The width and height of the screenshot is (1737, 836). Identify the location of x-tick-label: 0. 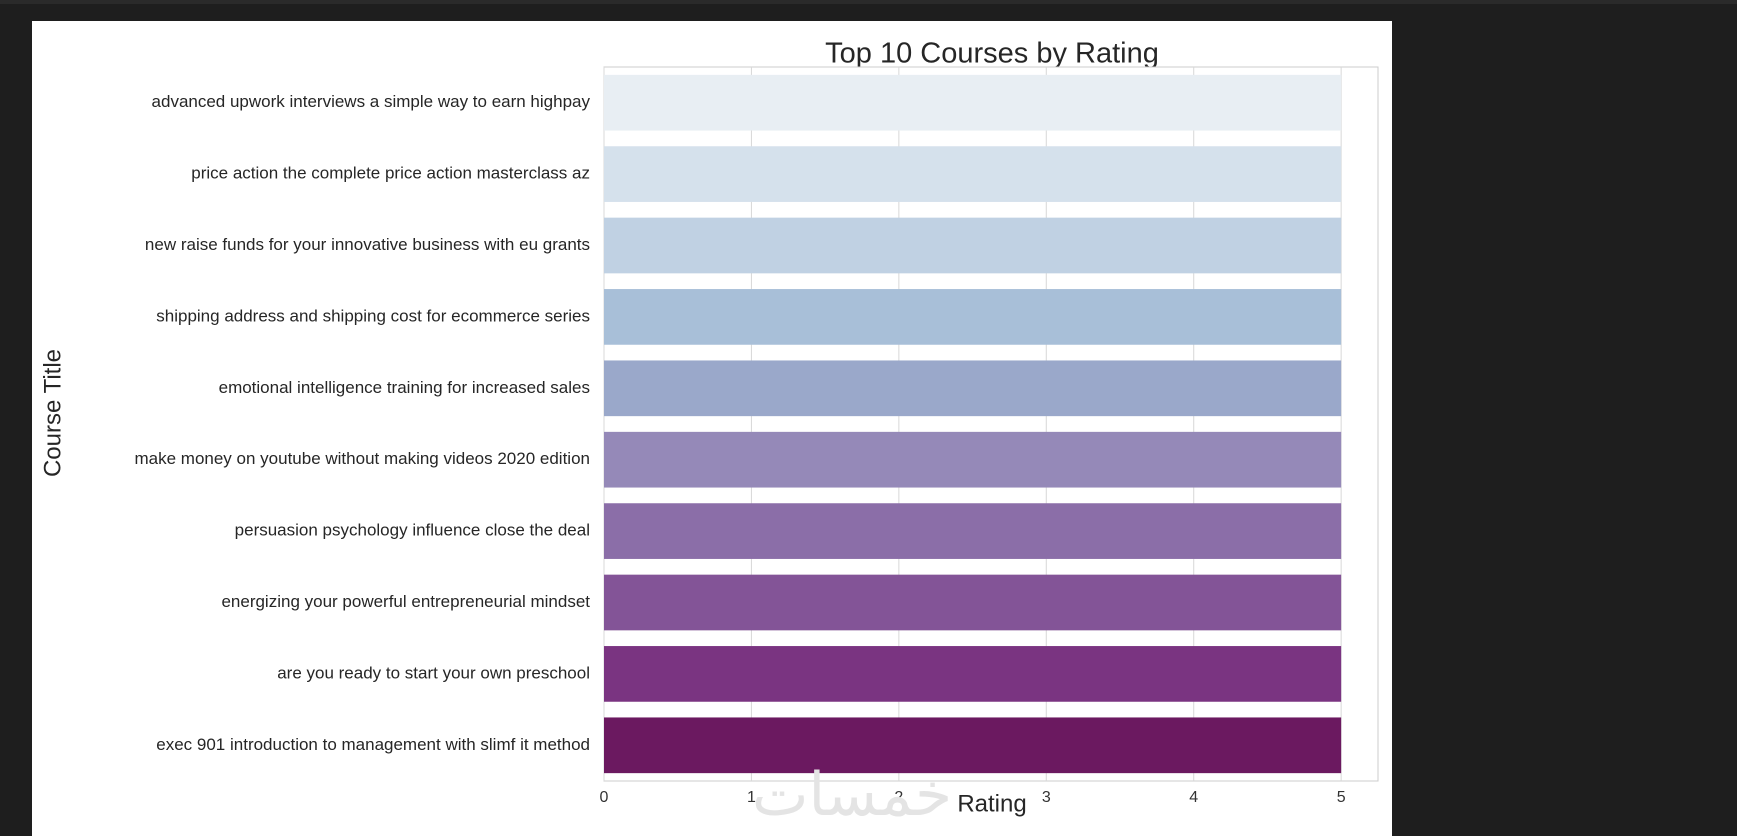
(604, 797).